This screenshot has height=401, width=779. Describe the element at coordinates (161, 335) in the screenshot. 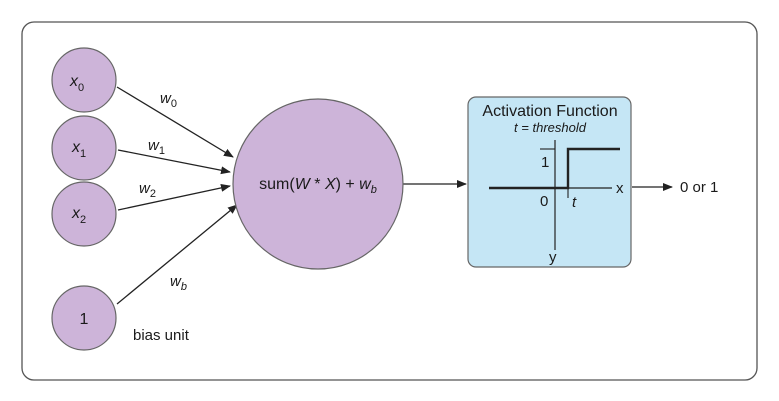

I see `bias-unit-label: bias unit` at that location.